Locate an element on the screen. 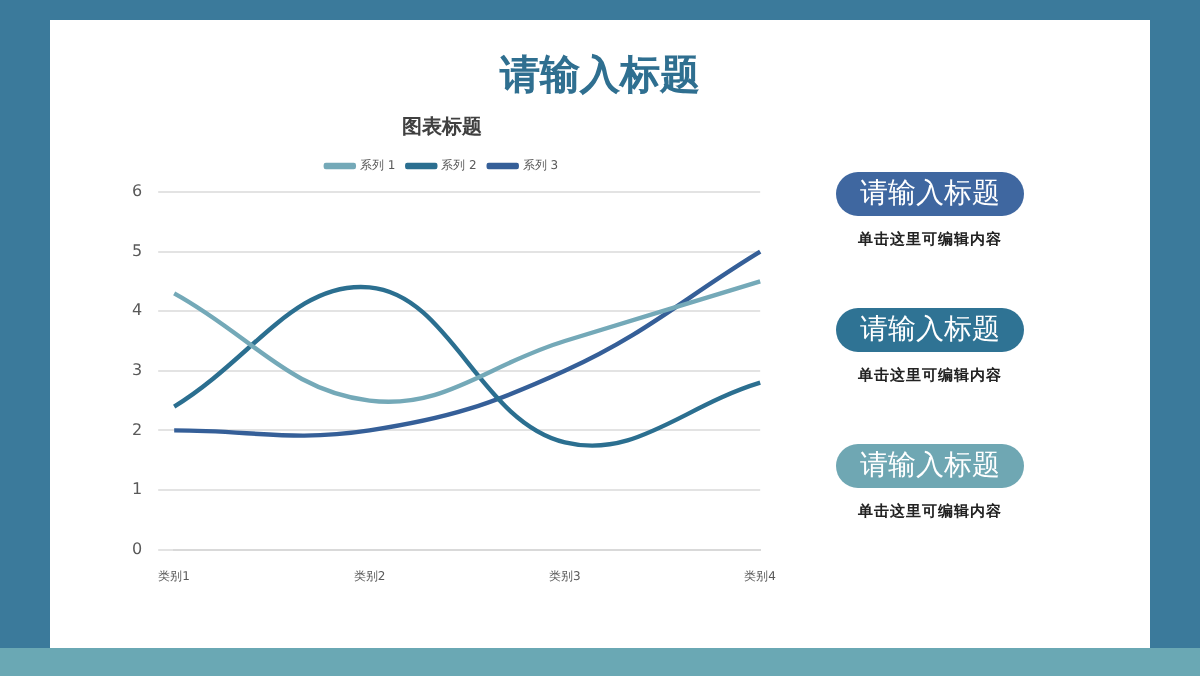  y-tick-label: 0 is located at coordinates (137, 548).